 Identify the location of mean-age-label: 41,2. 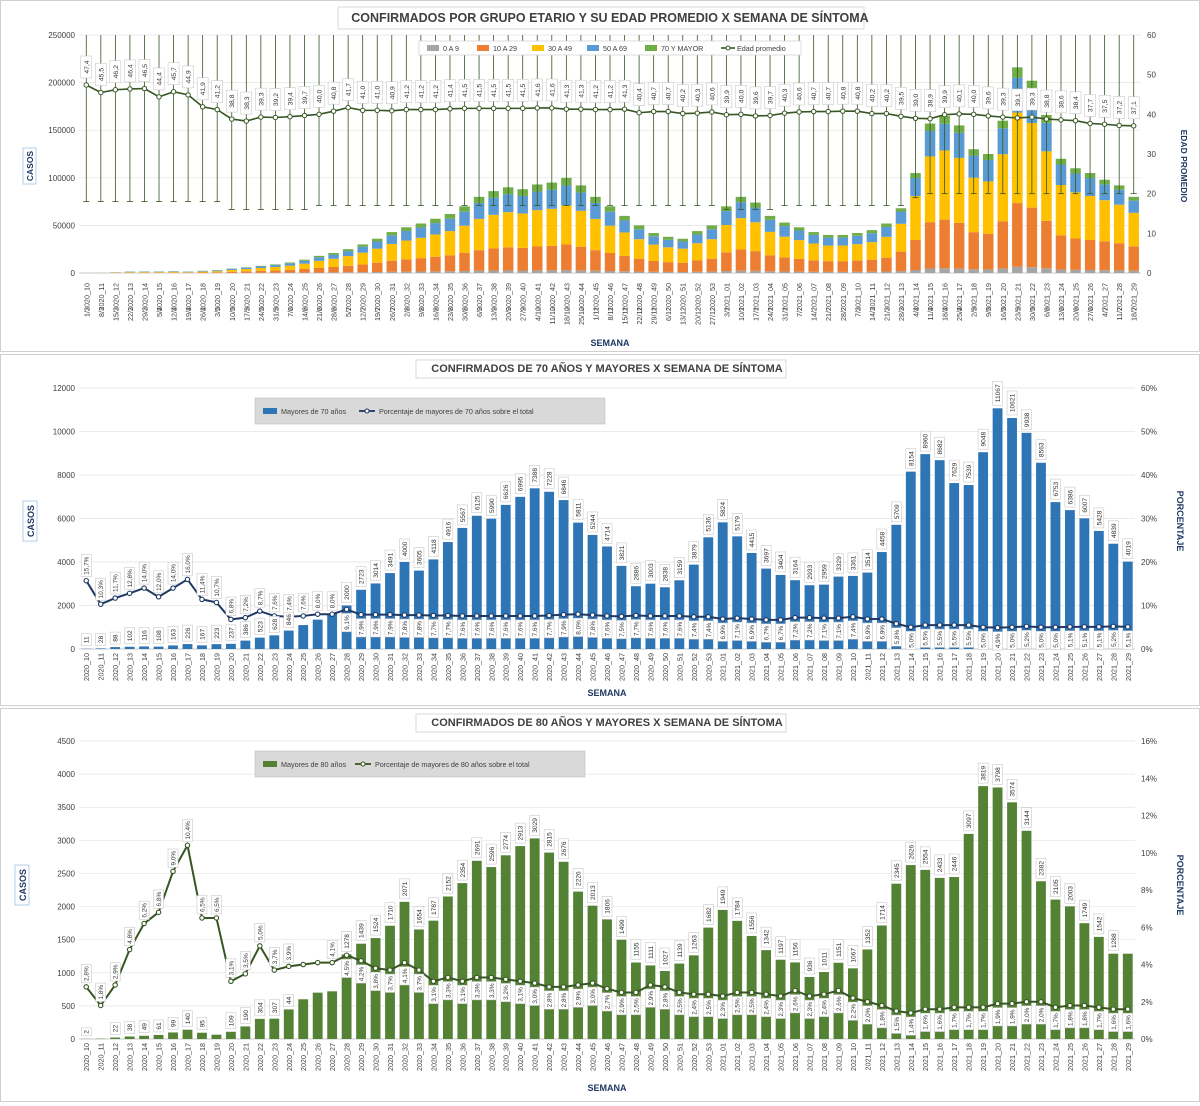
(611, 91).